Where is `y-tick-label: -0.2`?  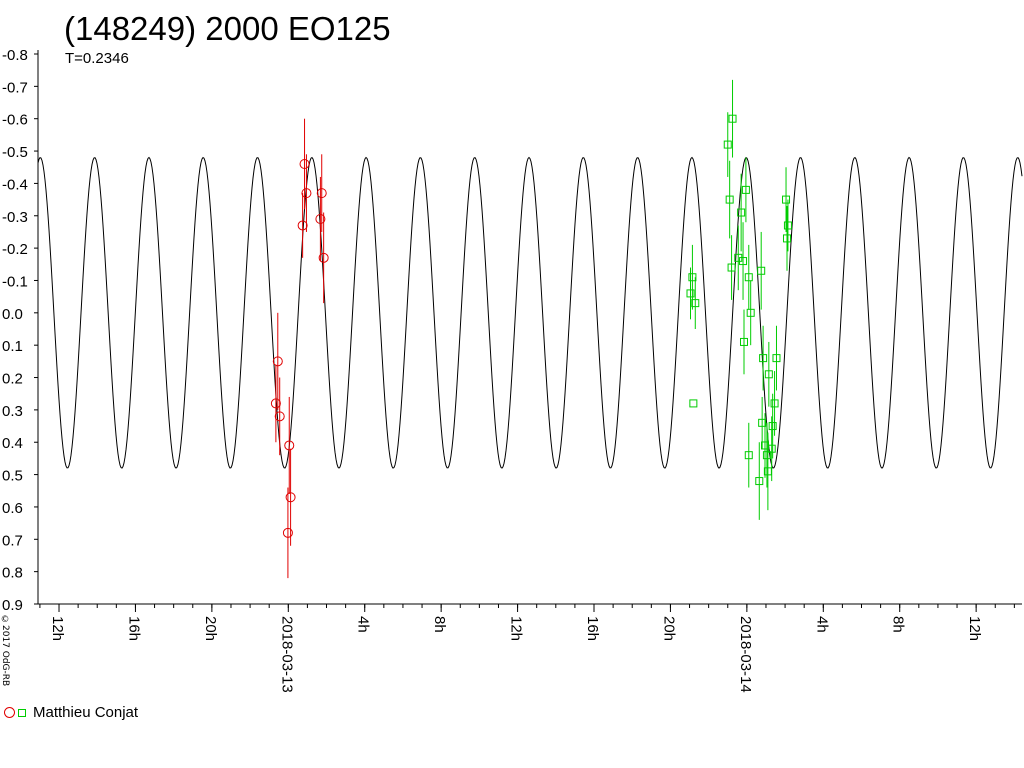 y-tick-label: -0.2 is located at coordinates (15, 249).